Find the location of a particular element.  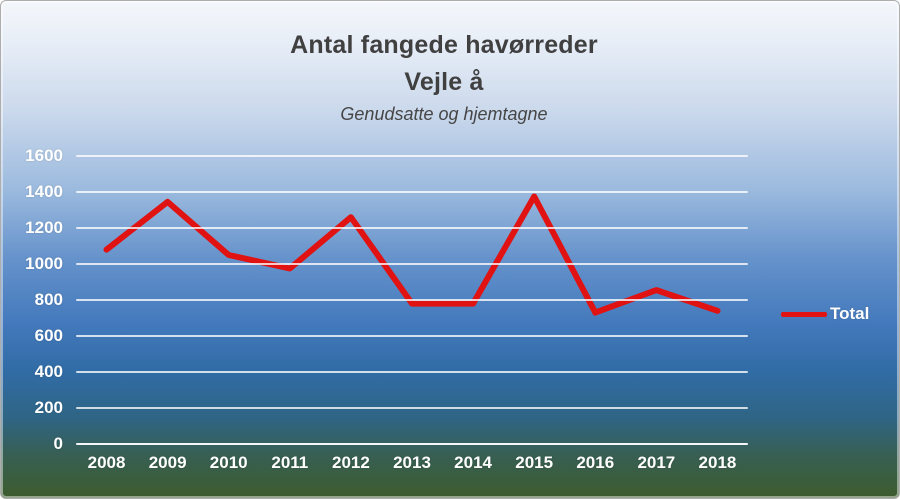

x-tick-label-2013: 2013 is located at coordinates (412, 462).